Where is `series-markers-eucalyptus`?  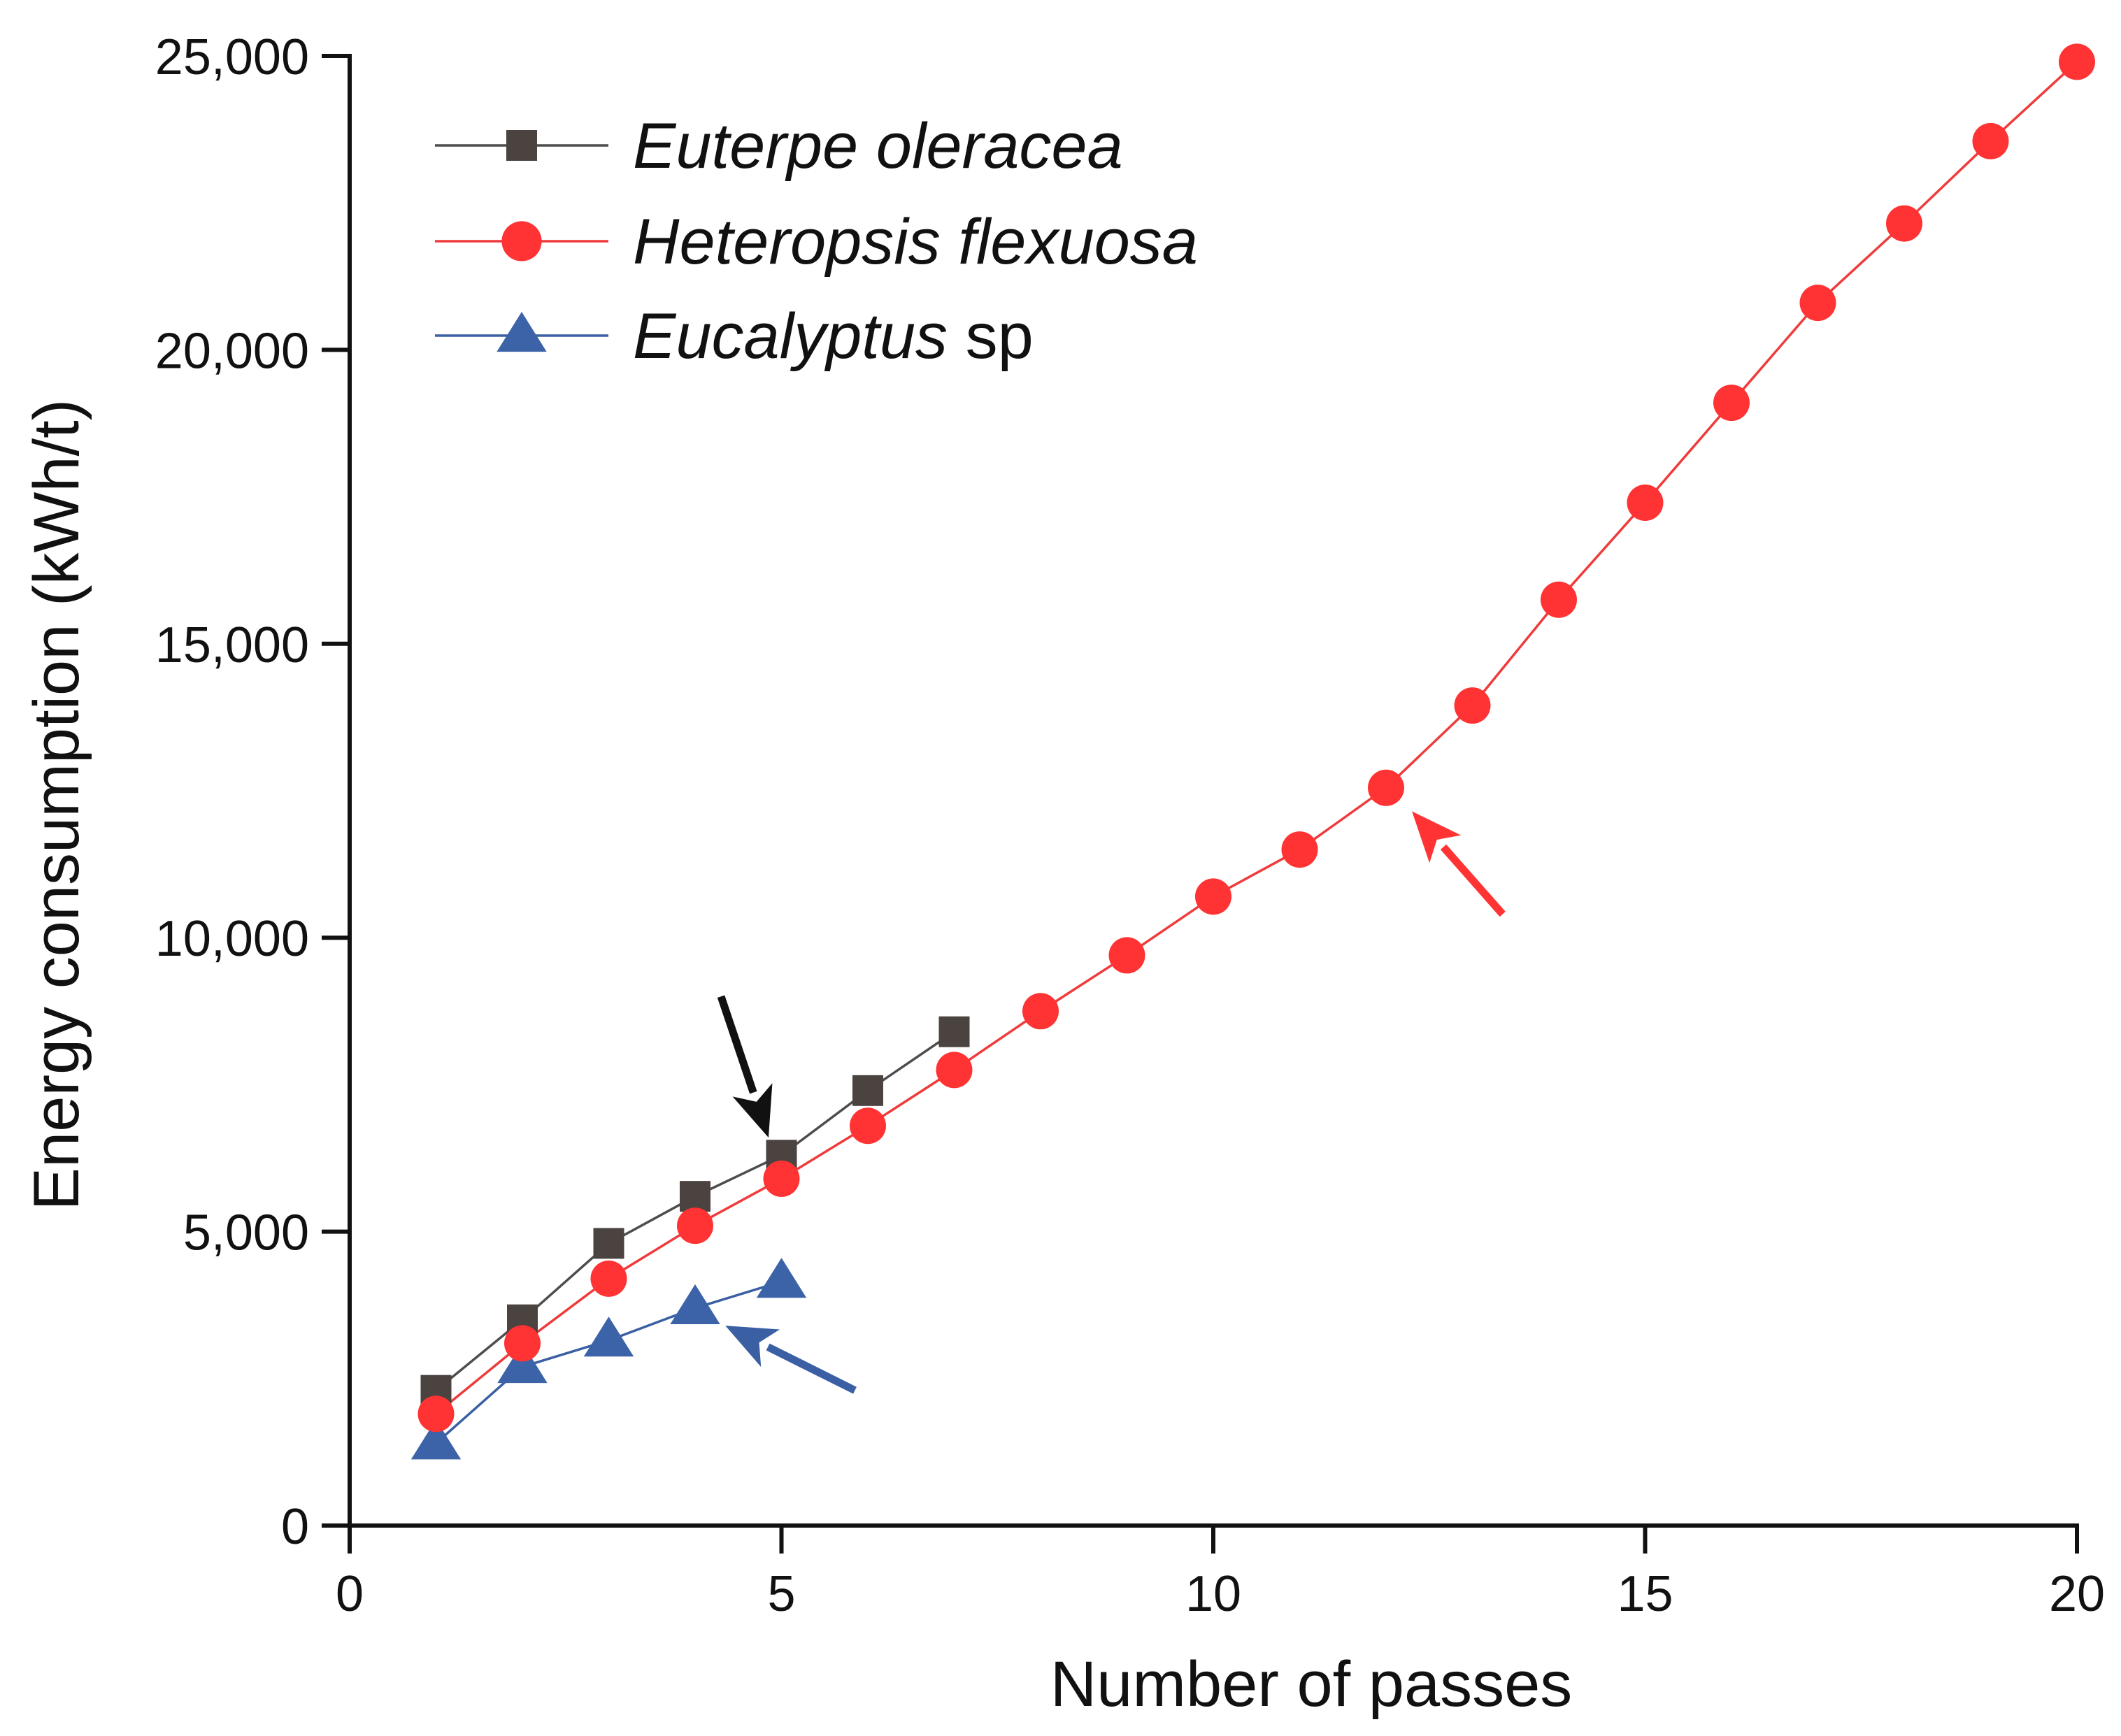
series-markers-eucalyptus is located at coordinates (608, 1359).